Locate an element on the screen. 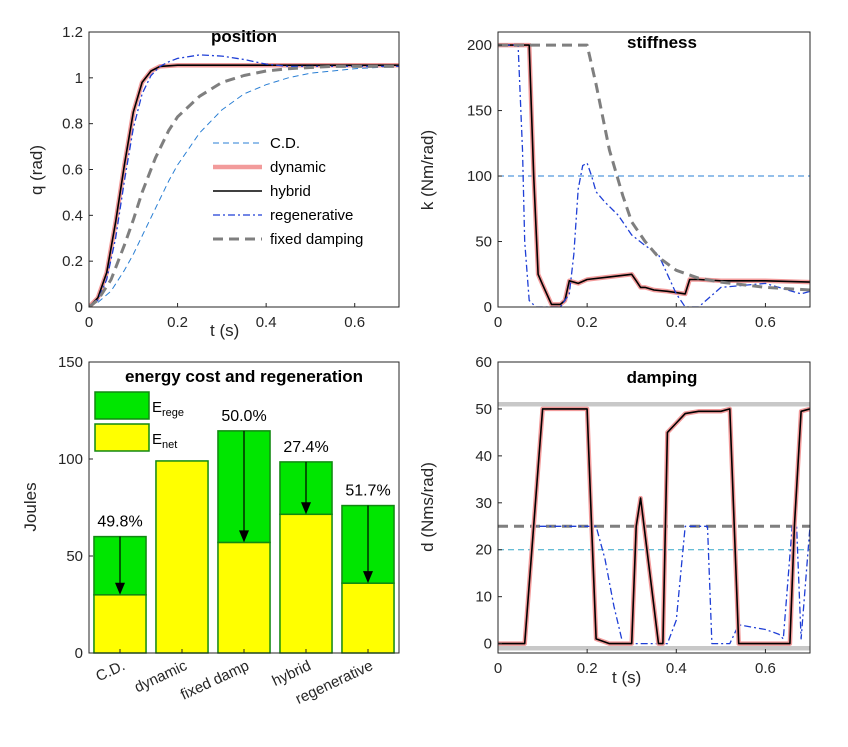 The height and width of the screenshot is (747, 848). position-y-ticks: 0 0.2 0.4 0.6 0.8 1 1.2 is located at coordinates (77, 170).